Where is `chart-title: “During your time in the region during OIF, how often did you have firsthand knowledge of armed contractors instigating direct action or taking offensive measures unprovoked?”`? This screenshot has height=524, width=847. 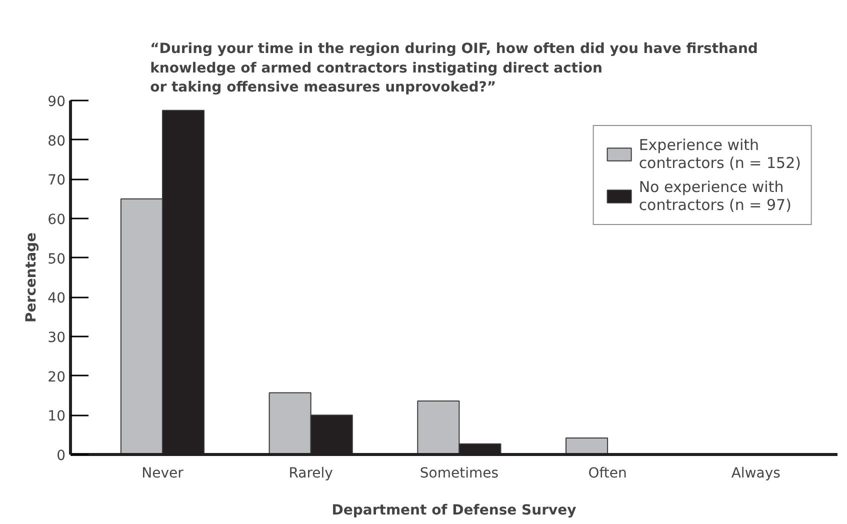
chart-title: “During your time in the region during OIF, how often did you have firsthand knowledge of armed contractors instigating direct action or taking offensive measures unprovoked?” is located at coordinates (454, 68).